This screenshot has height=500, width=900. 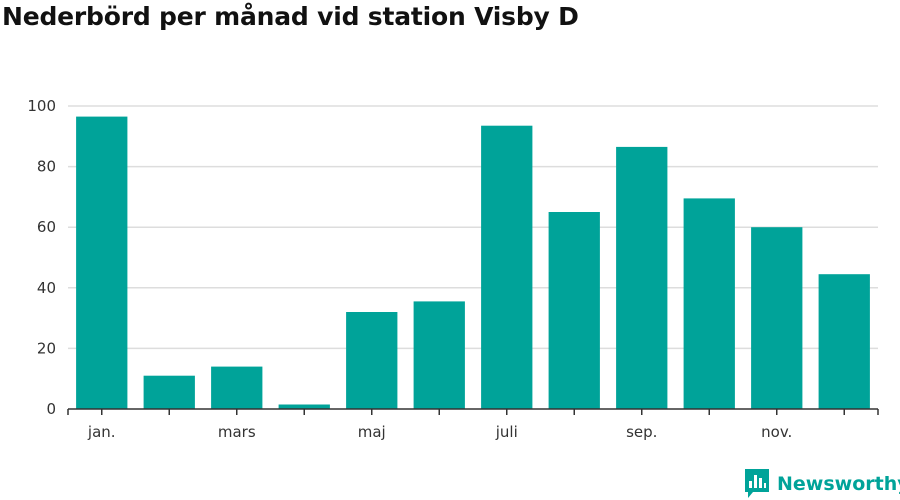 What do you see at coordinates (51, 409) in the screenshot?
I see `y-tick-label-0: 0` at bounding box center [51, 409].